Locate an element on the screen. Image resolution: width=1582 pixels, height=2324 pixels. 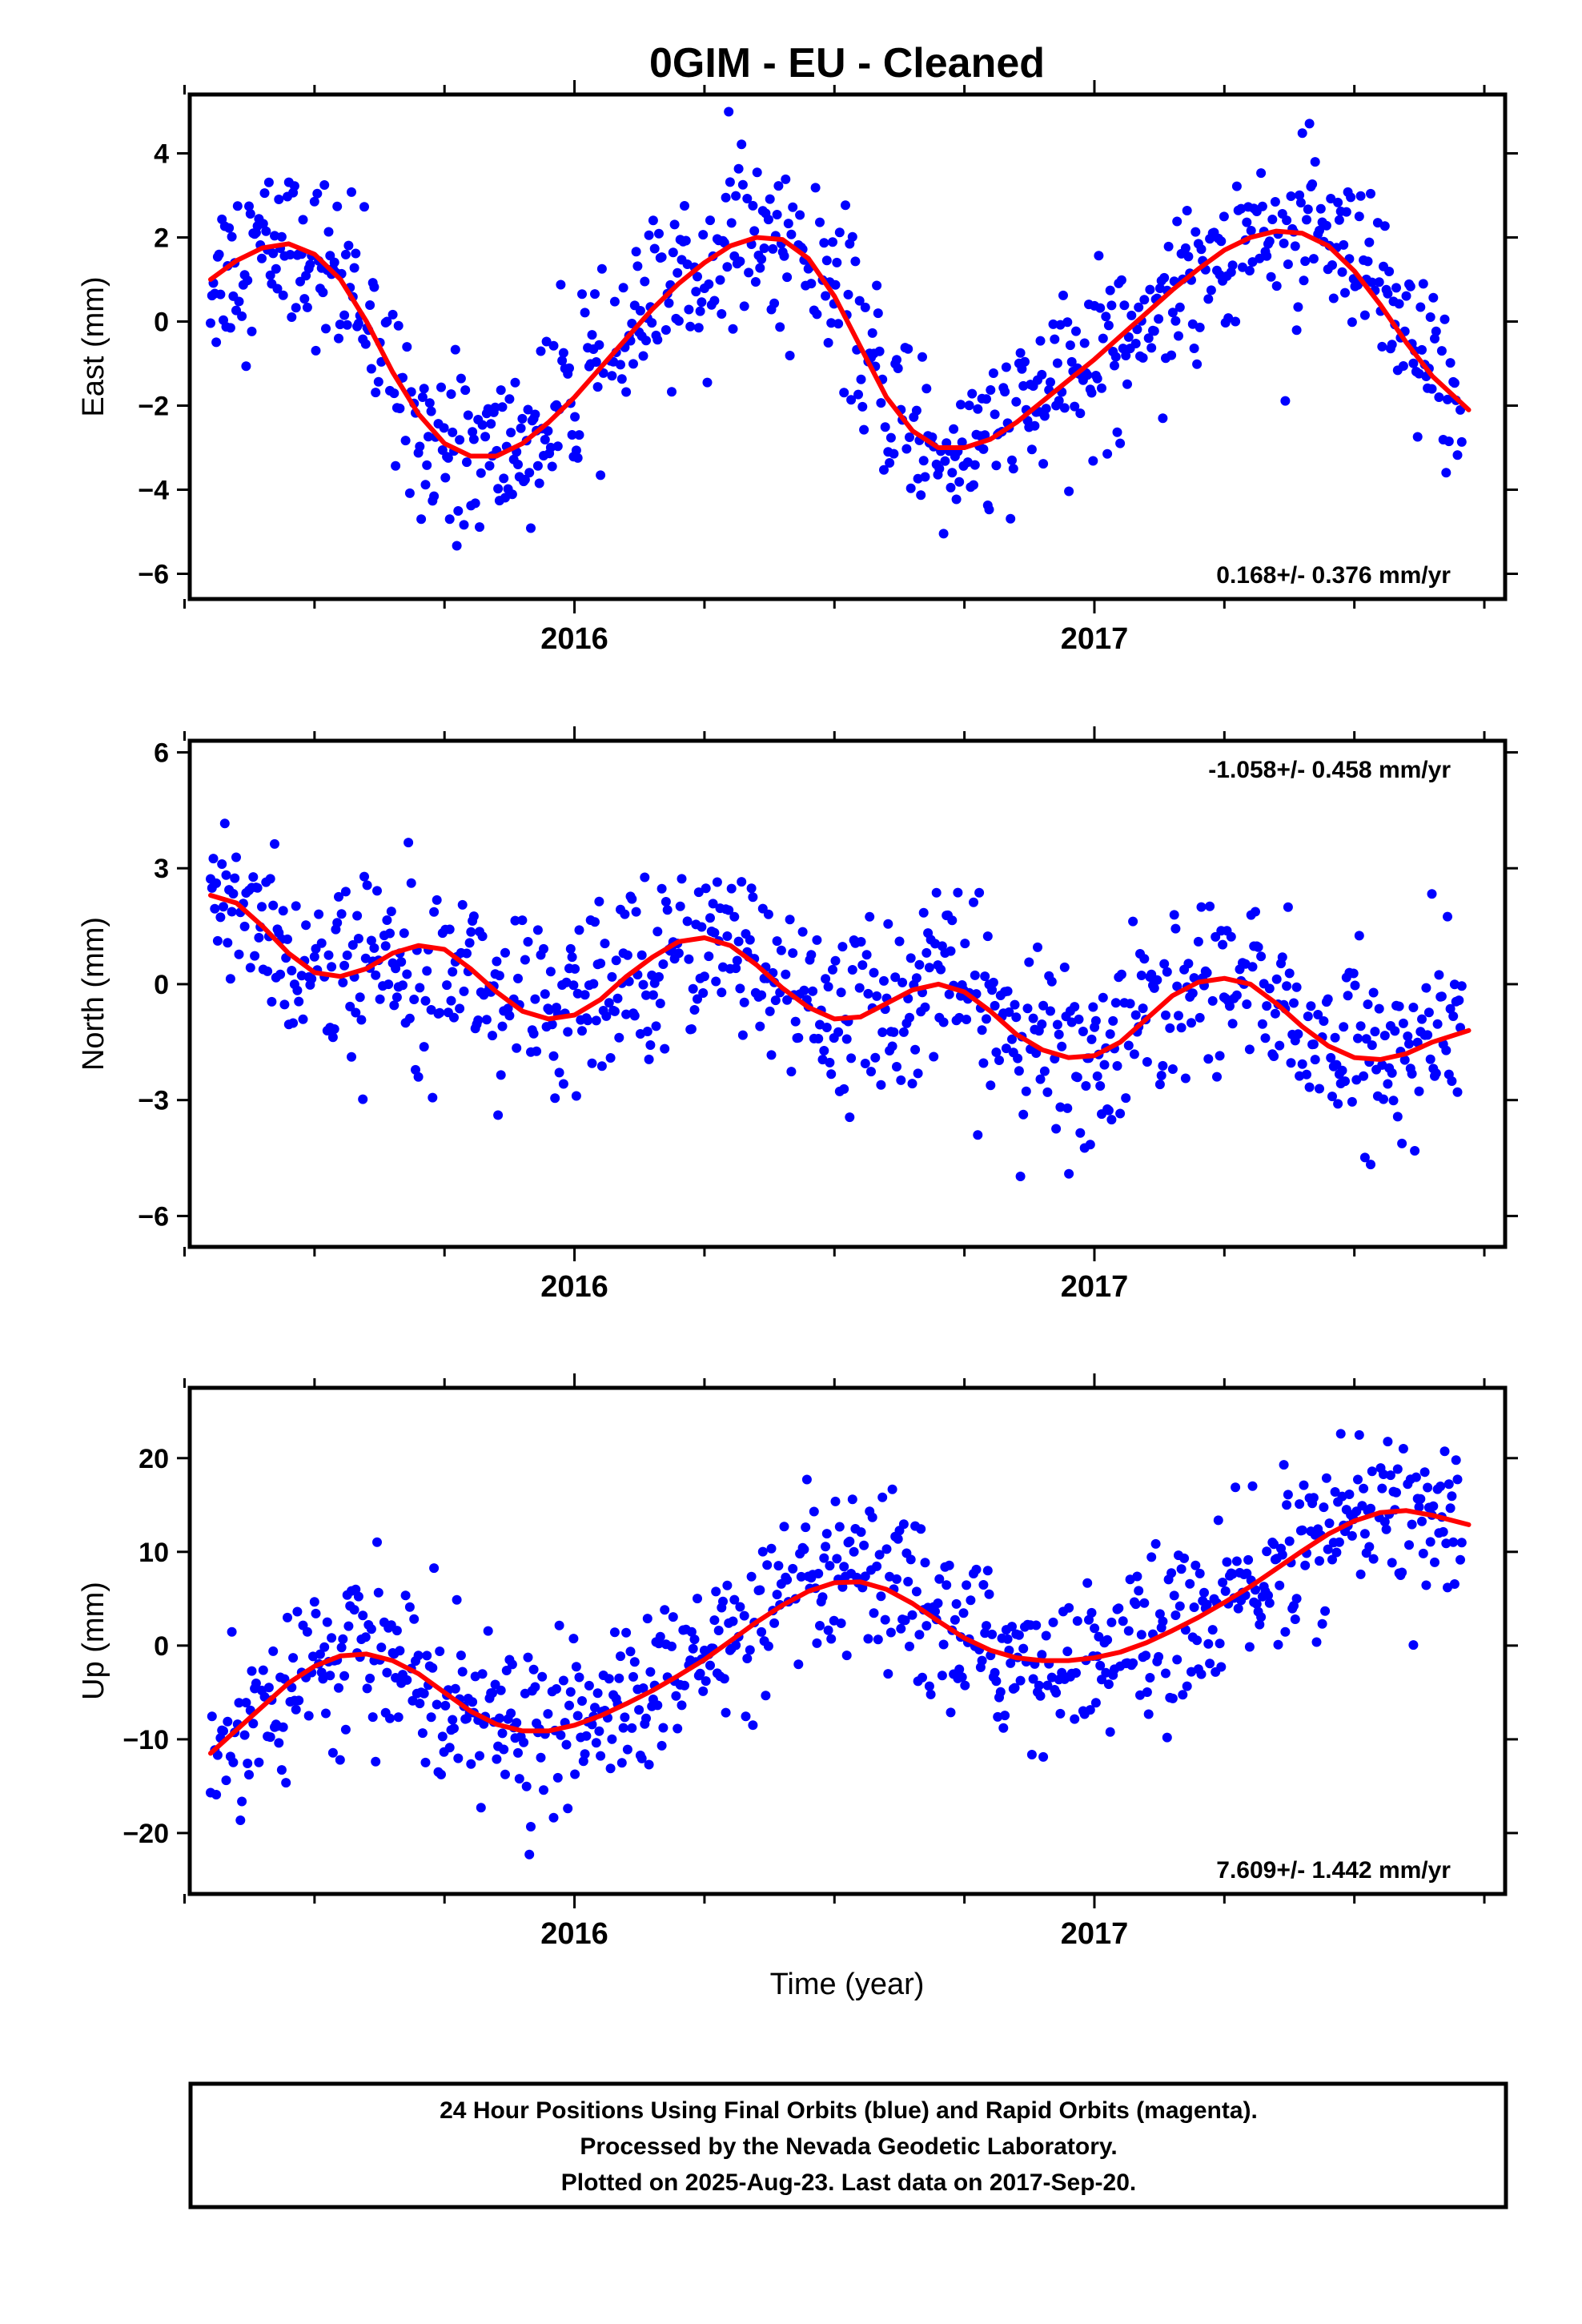
y-tick-label: 20 is located at coordinates (154, 1459).